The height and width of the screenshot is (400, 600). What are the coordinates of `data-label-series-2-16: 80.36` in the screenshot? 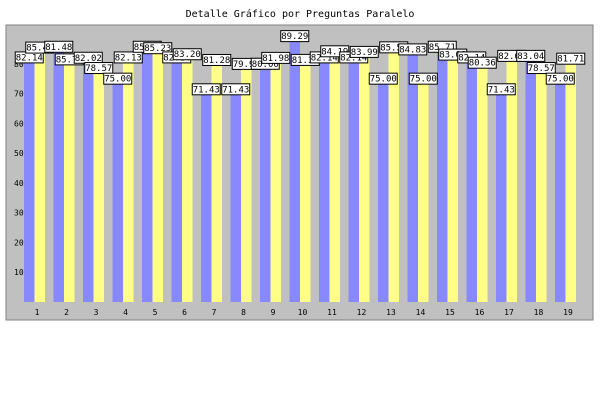 It's located at (482, 62).